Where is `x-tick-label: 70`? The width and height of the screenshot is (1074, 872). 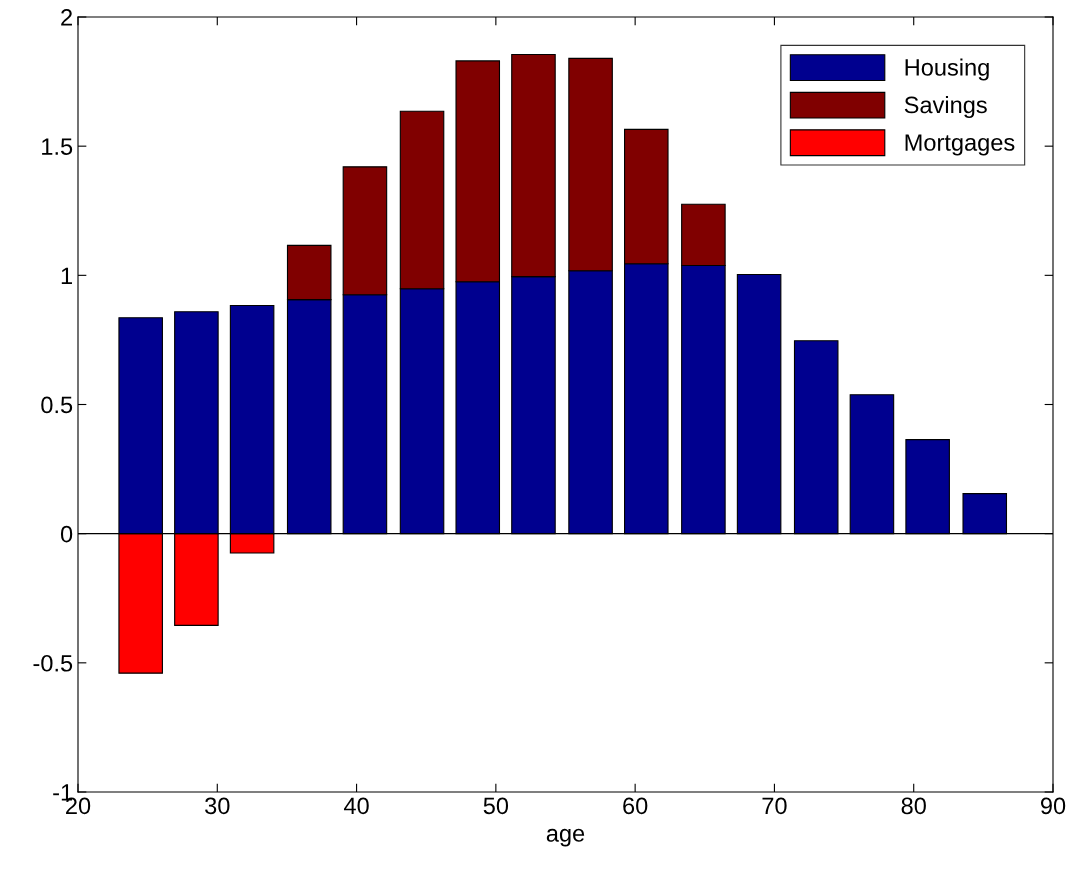
x-tick-label: 70 is located at coordinates (774, 806).